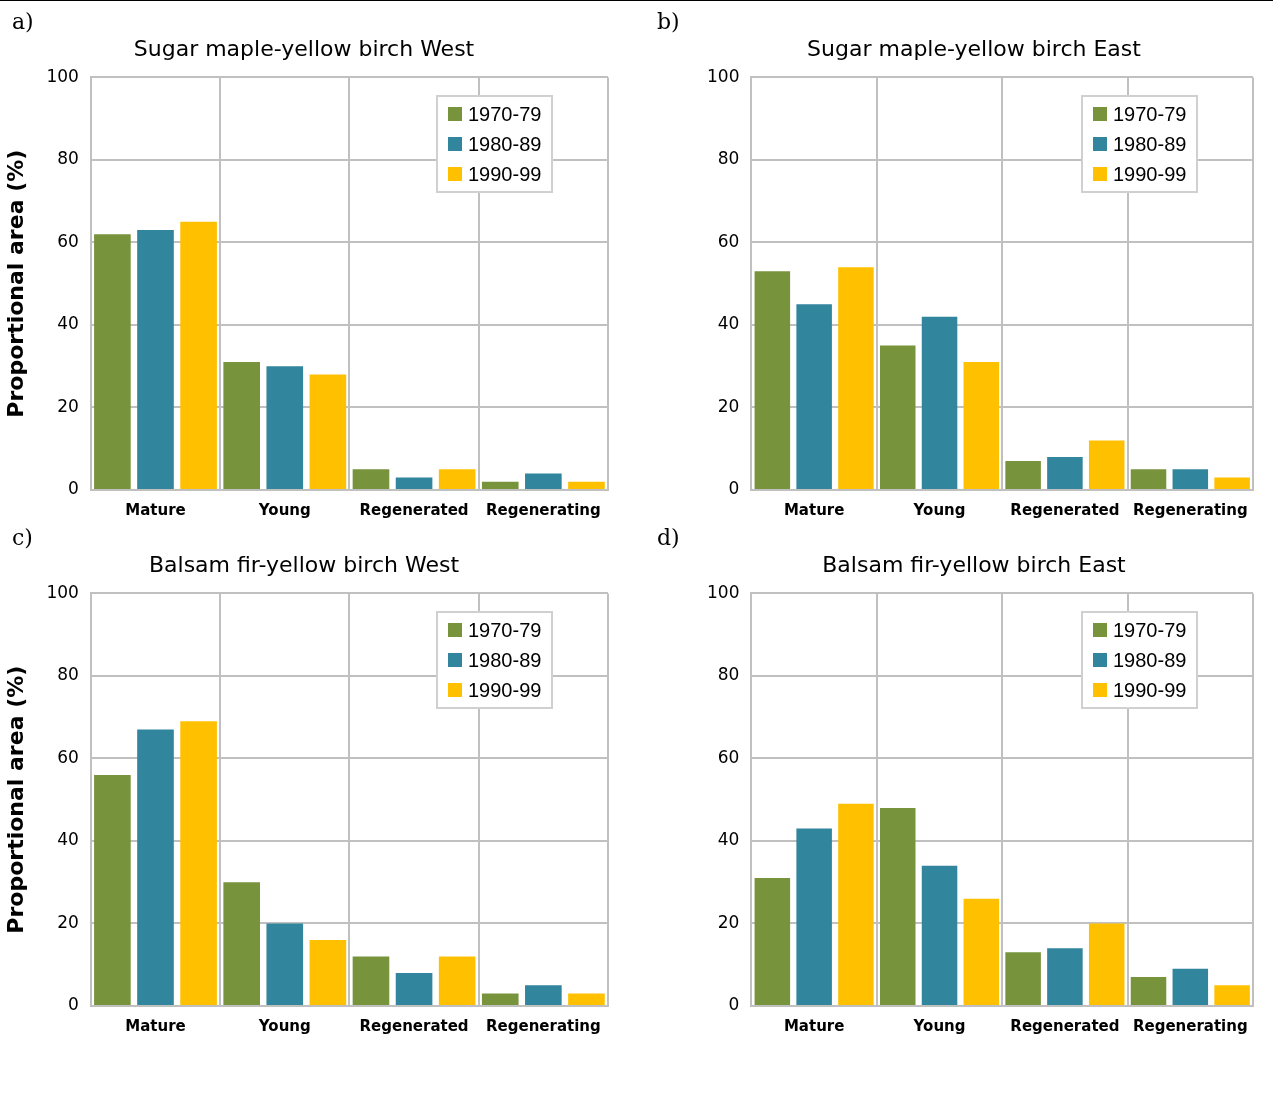 The image size is (1273, 1099). Describe the element at coordinates (23, 21) in the screenshot. I see `text: a)` at that location.